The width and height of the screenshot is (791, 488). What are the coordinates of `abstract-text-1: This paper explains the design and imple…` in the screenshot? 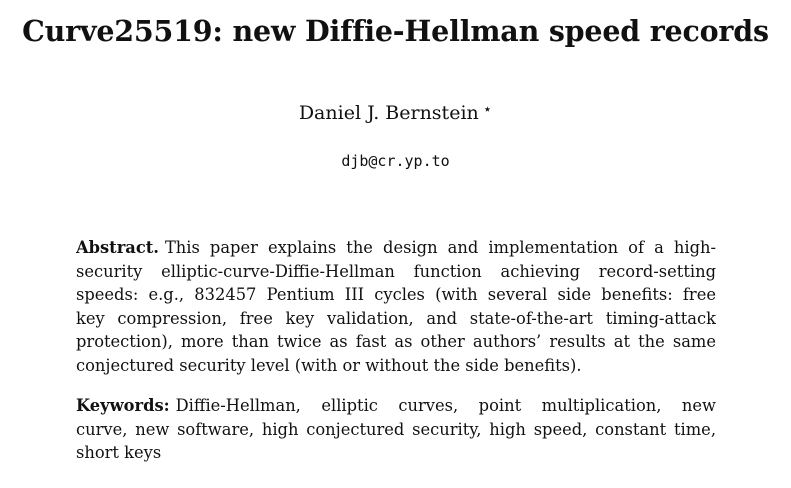 It's located at (440, 247).